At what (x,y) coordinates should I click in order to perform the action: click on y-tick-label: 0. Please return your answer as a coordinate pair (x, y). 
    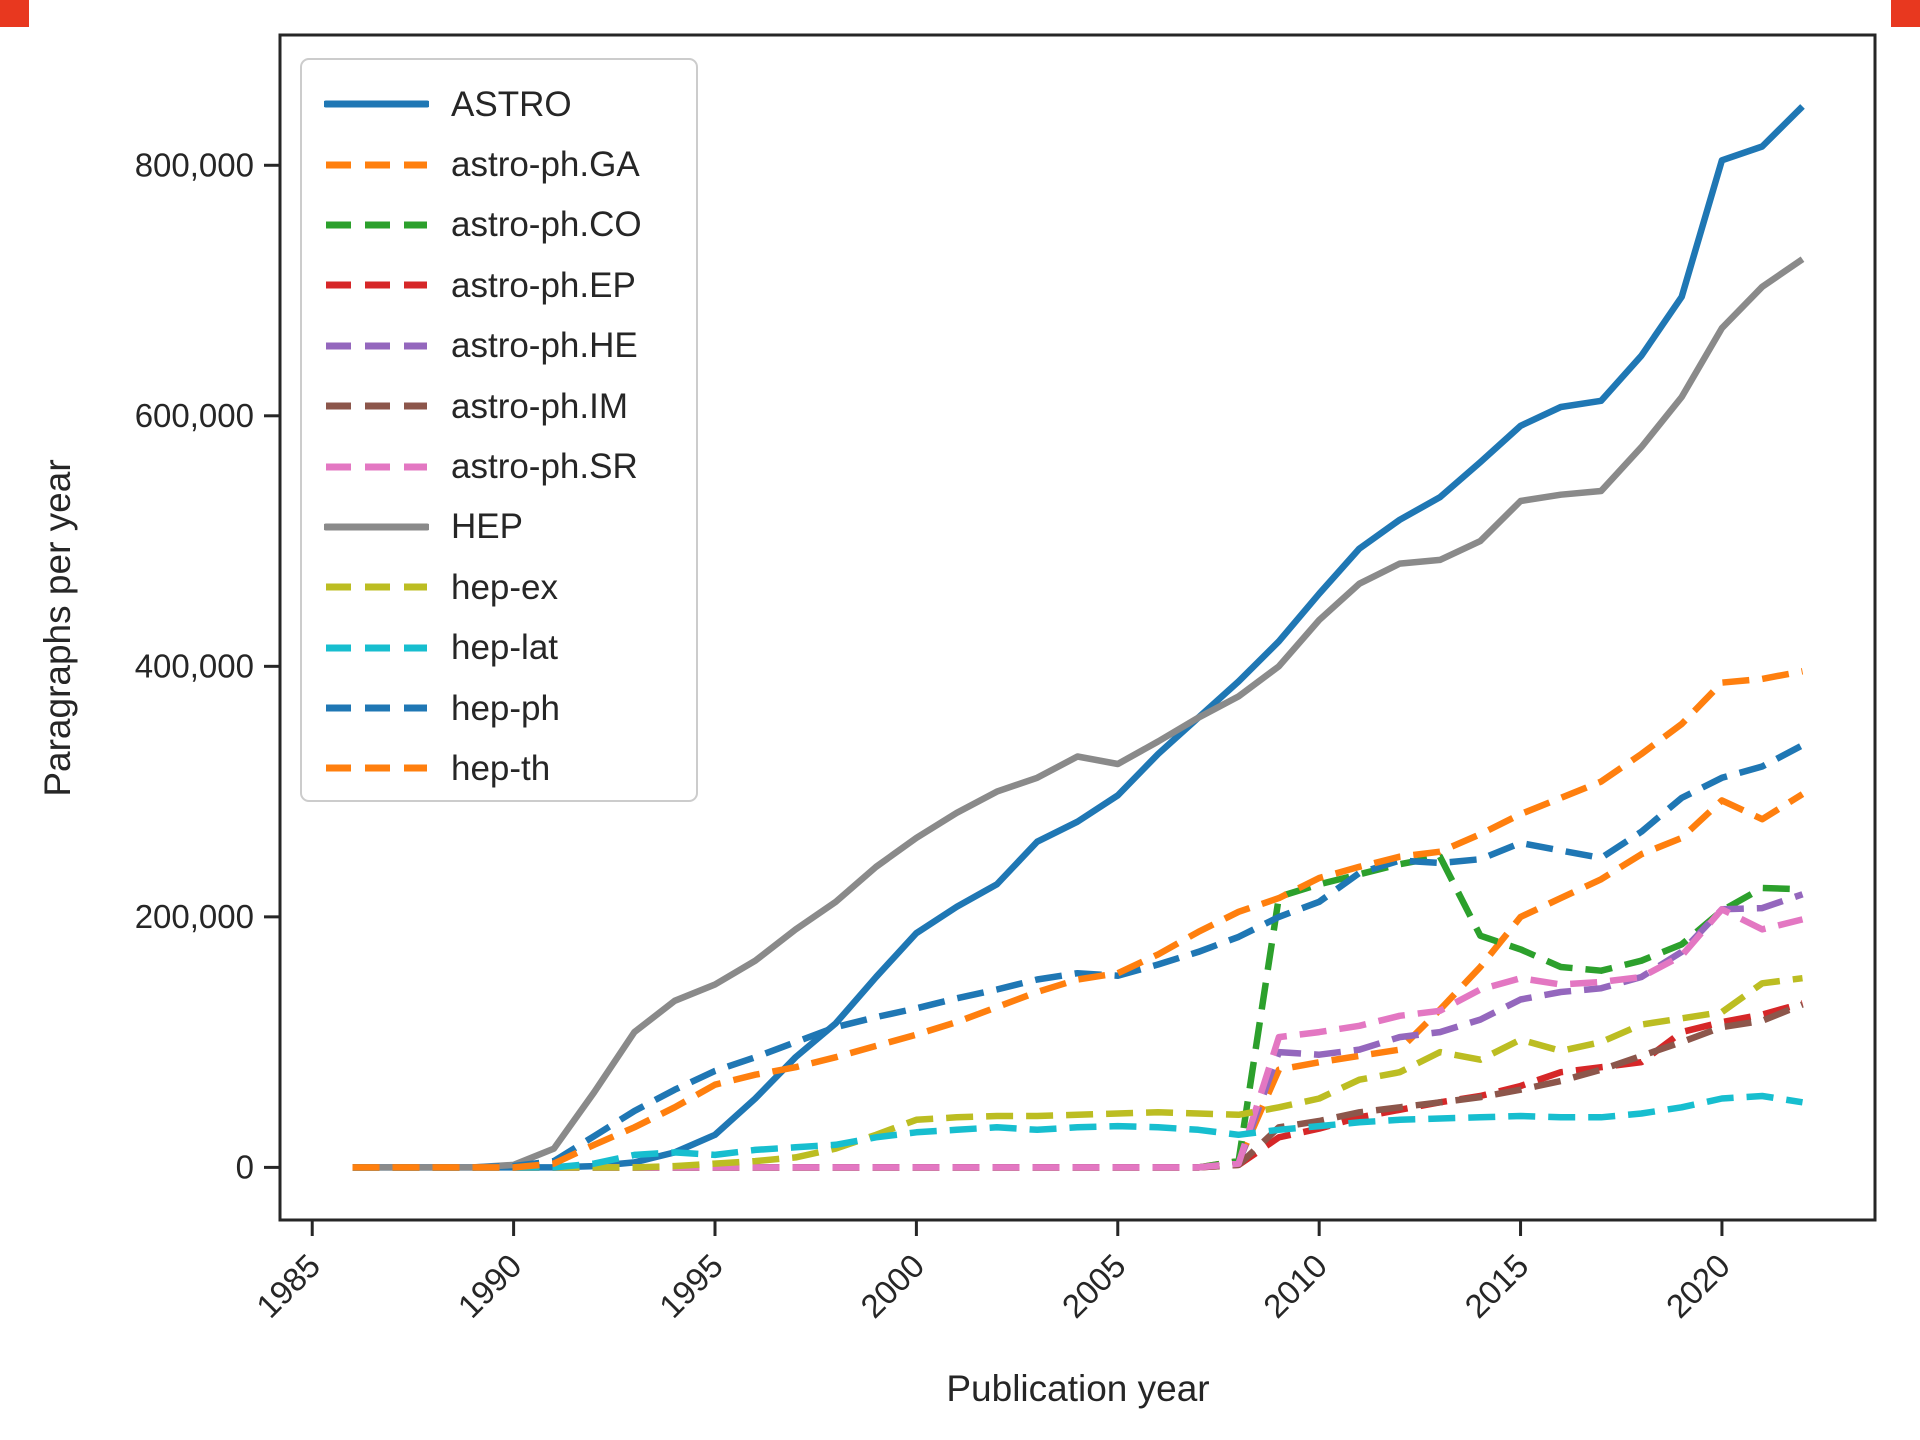
    Looking at the image, I should click on (245, 1166).